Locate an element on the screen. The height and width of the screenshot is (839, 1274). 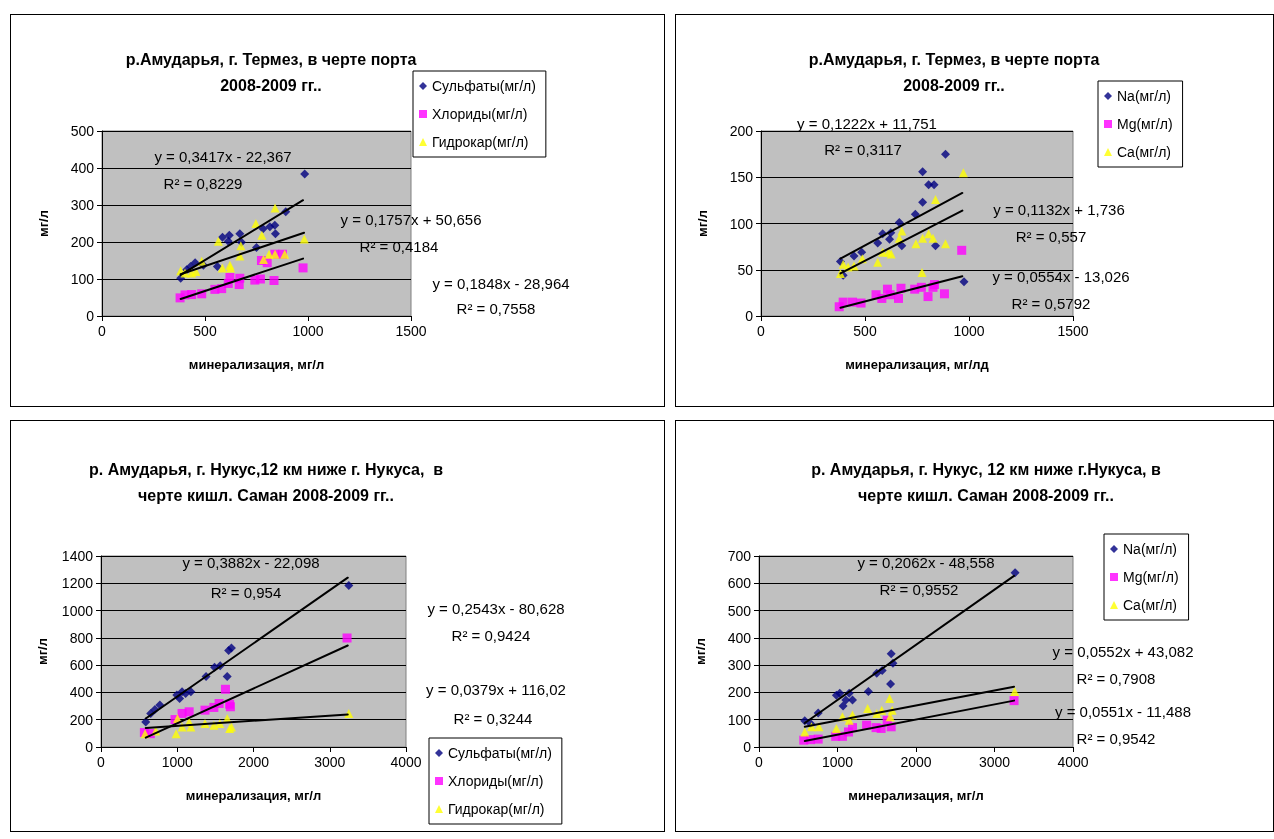
text: y = 0,2543x - 80,628 is located at coordinates (496, 608).